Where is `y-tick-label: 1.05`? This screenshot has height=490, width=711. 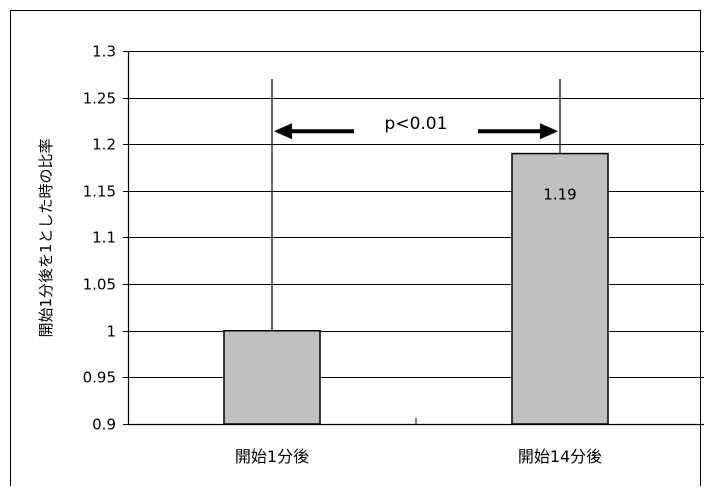 y-tick-label: 1.05 is located at coordinates (99, 285).